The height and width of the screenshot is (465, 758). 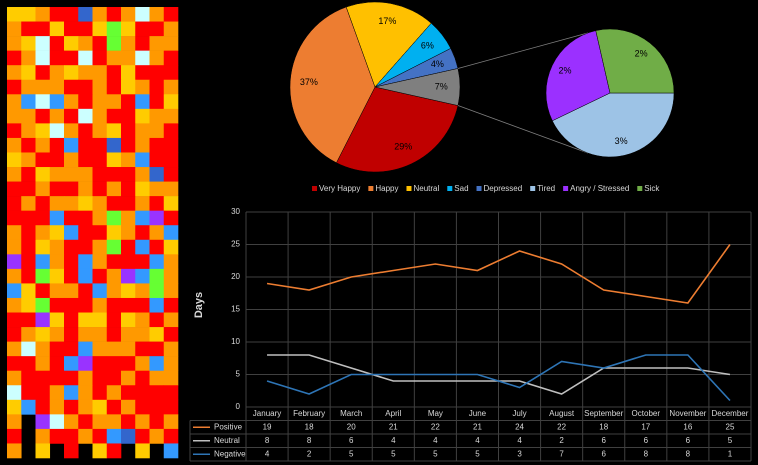 I want to click on pie-slice, so click(x=332, y=85).